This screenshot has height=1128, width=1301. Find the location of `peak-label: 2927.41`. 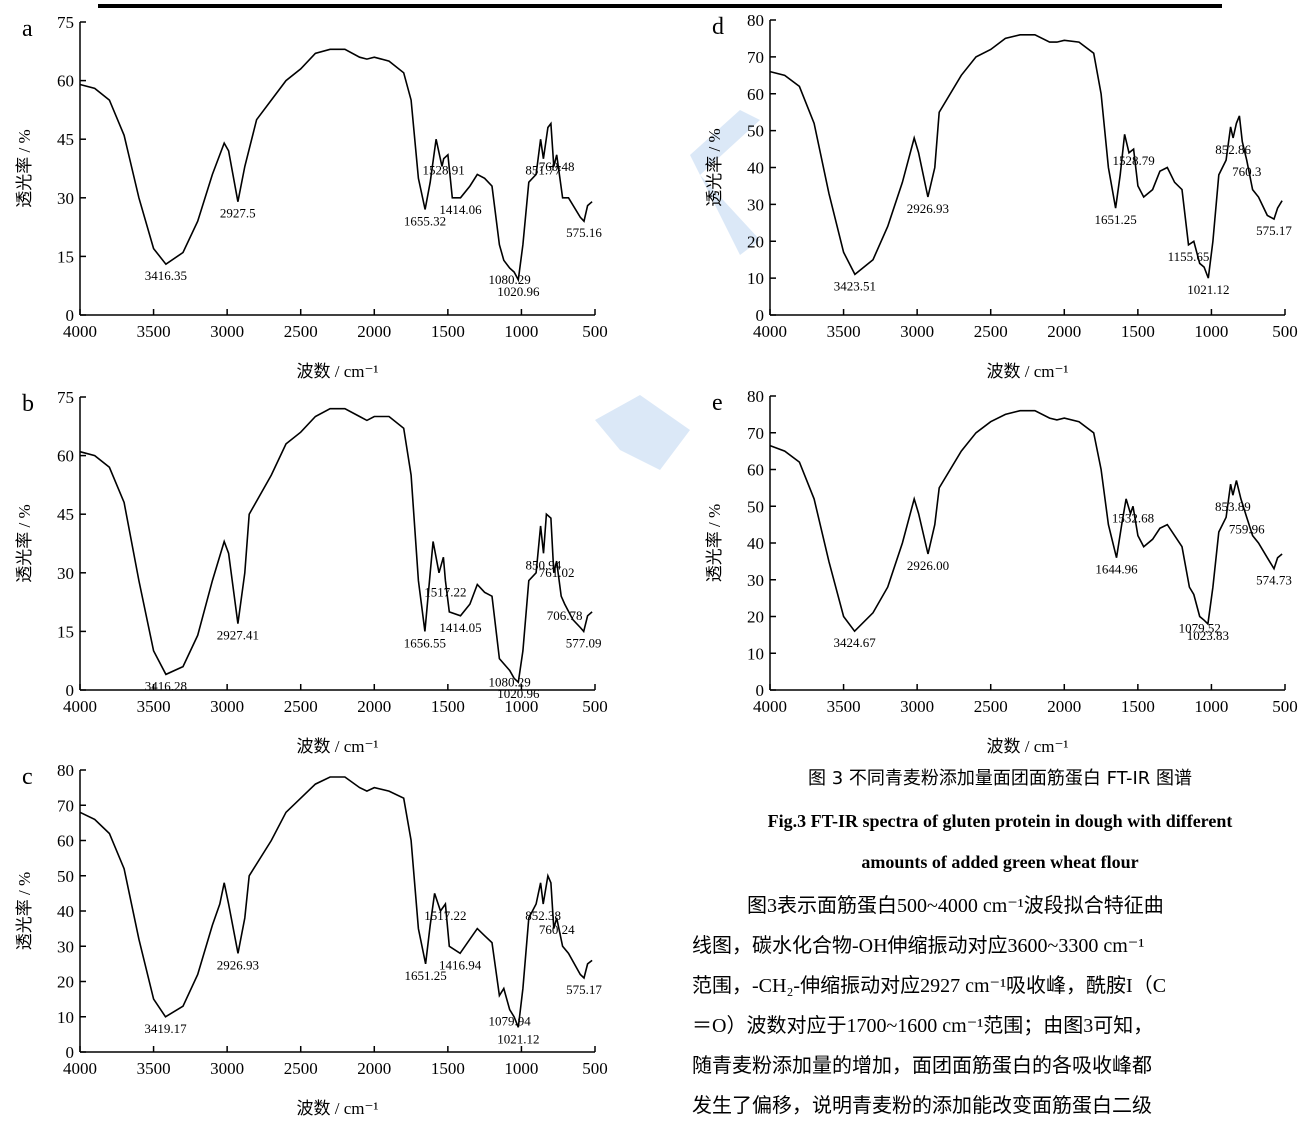

peak-label: 2927.41 is located at coordinates (238, 635).